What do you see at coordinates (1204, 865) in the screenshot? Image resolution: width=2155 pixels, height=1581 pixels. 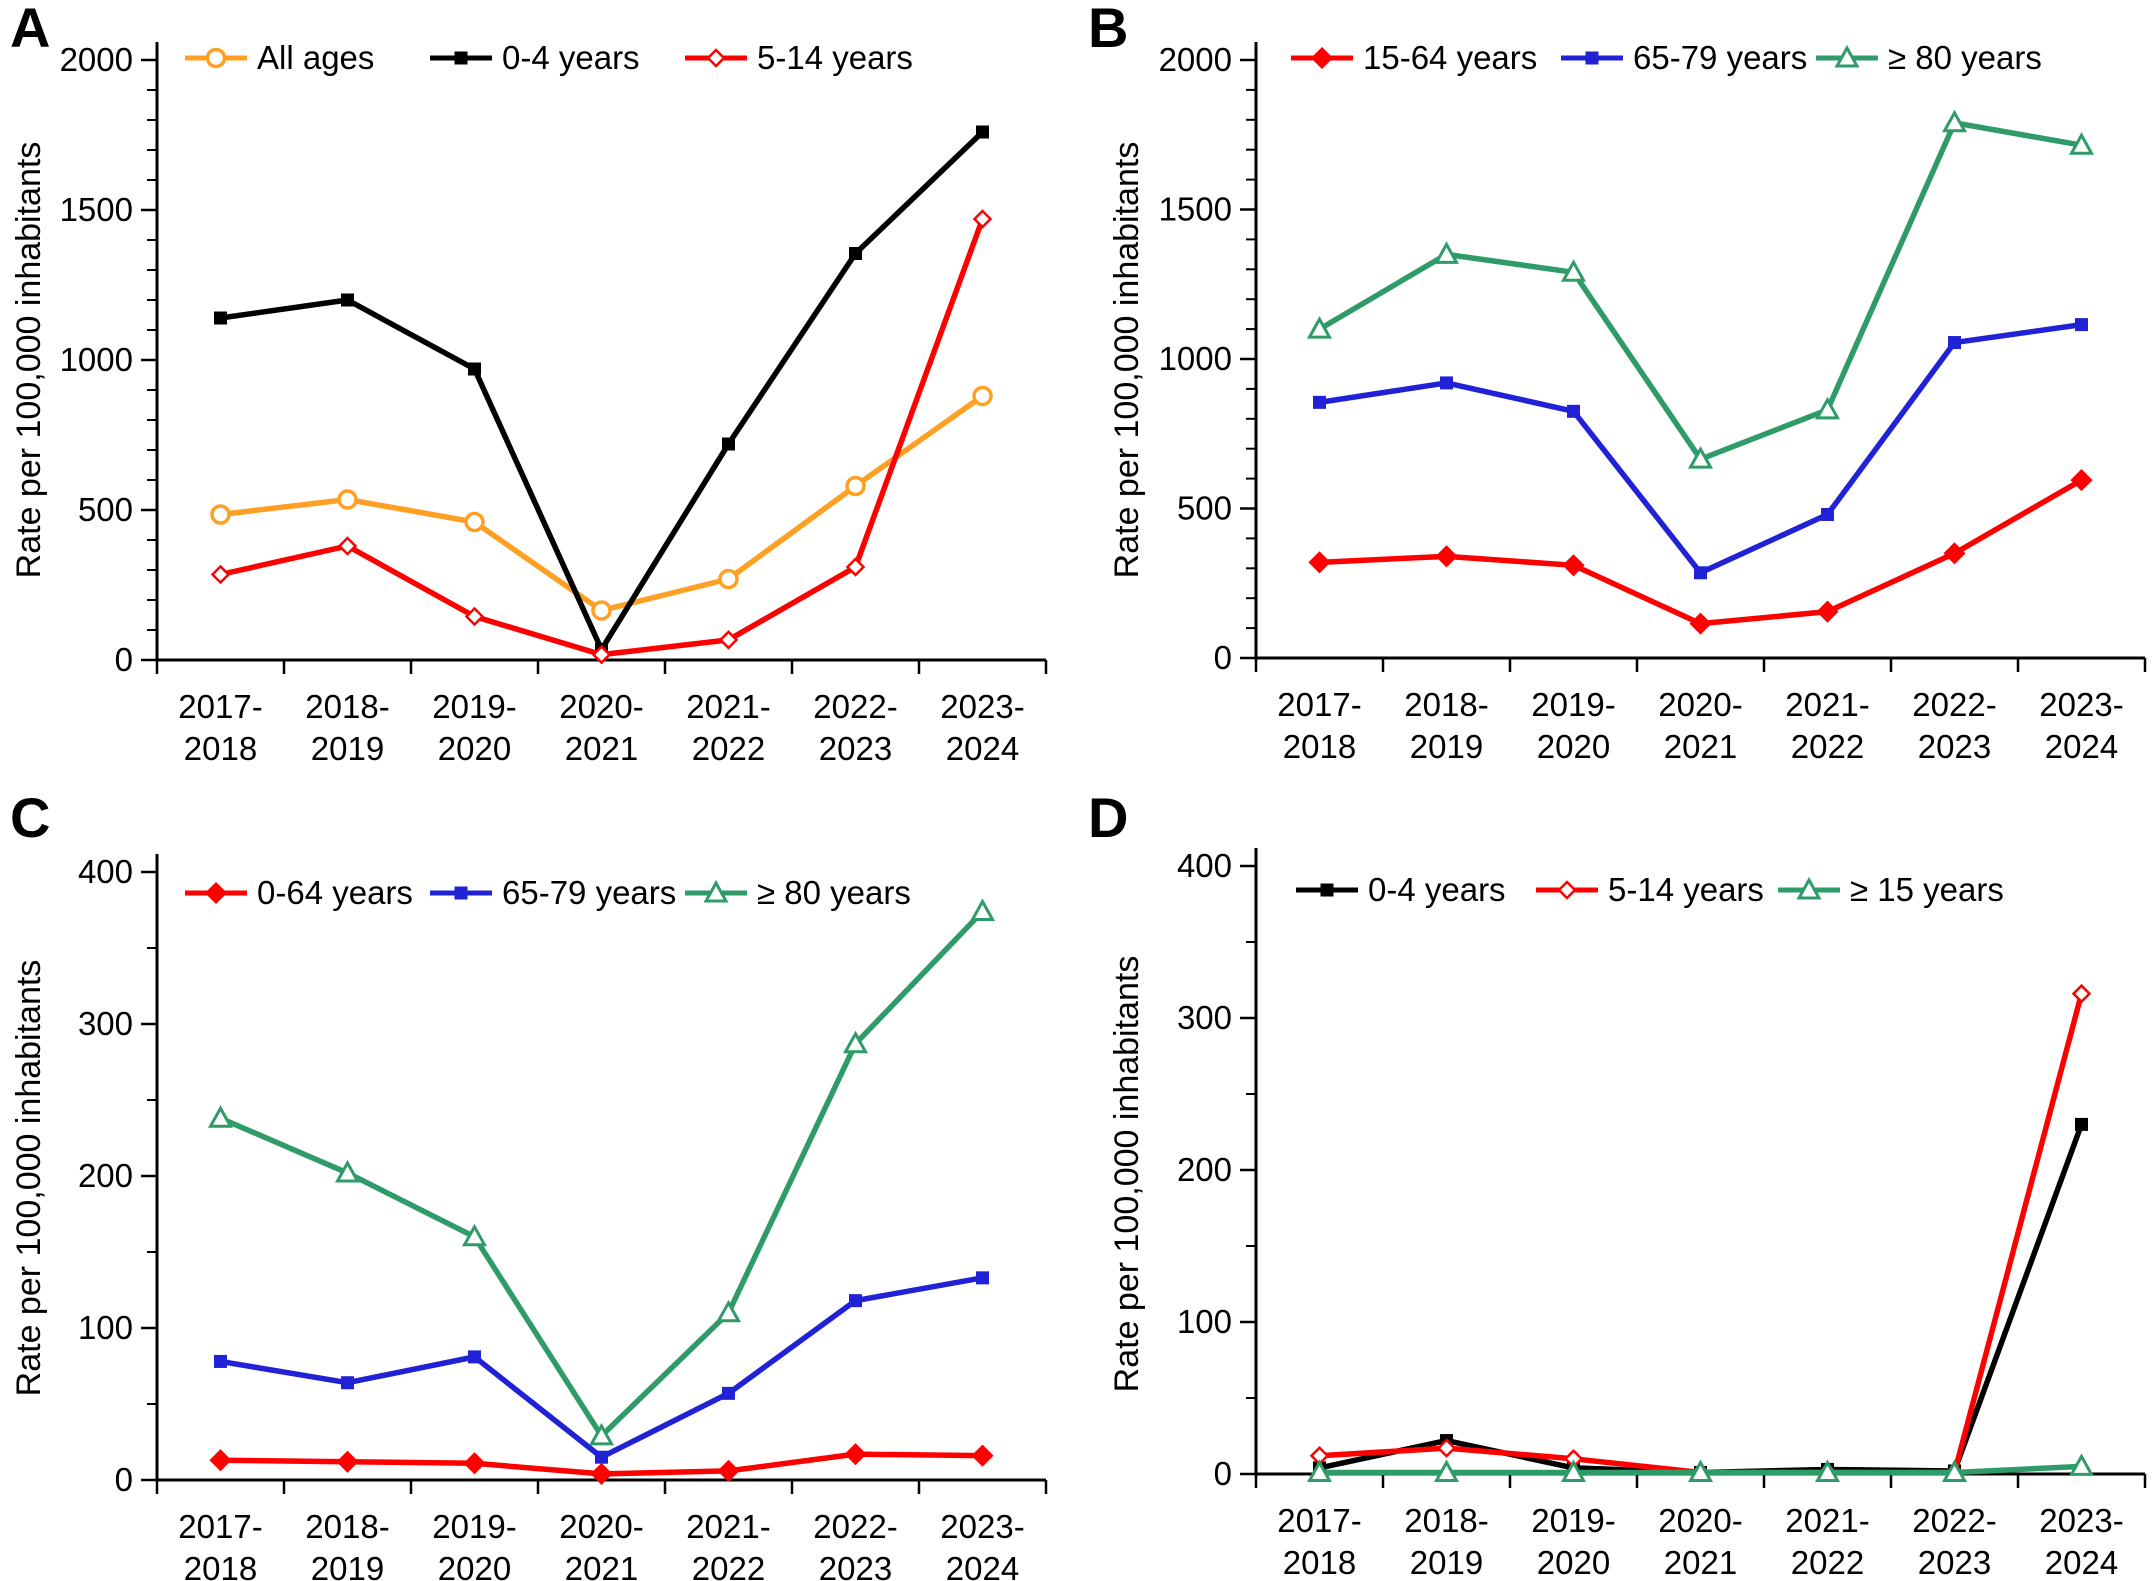 I see `y-tick-label: 400` at bounding box center [1204, 865].